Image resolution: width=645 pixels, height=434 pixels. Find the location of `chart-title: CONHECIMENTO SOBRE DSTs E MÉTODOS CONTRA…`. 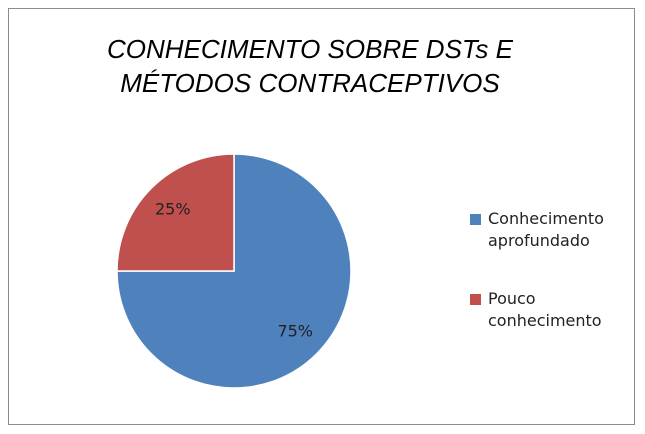

chart-title: CONHECIMENTO SOBRE DSTs E MÉTODOS CONTRA… is located at coordinates (310, 66).